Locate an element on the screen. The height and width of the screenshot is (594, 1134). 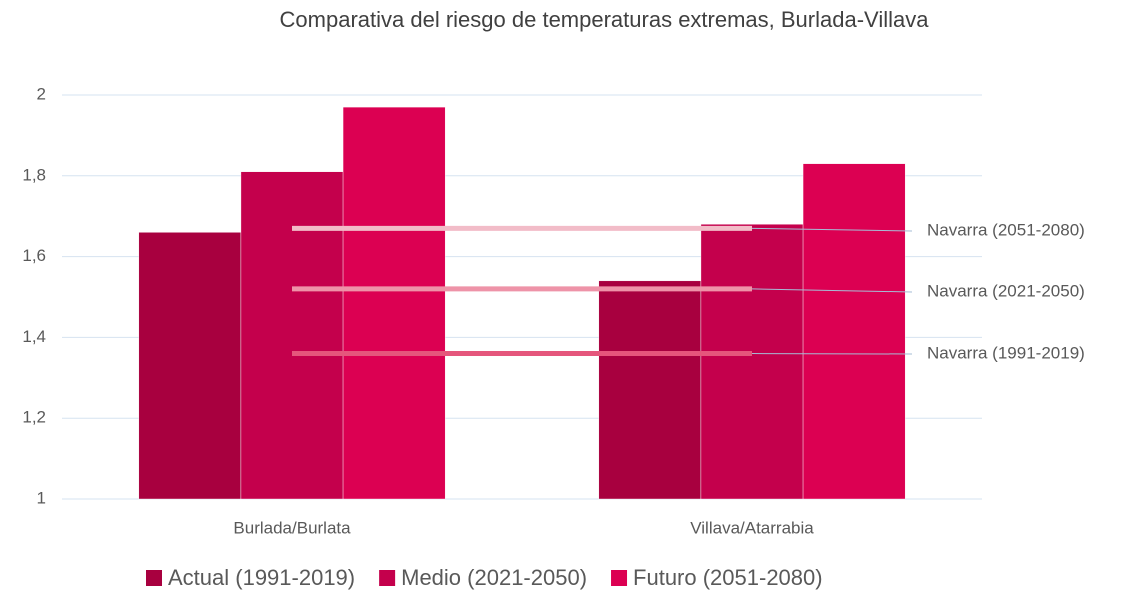
y-tick-label: 1,4 is located at coordinates (34, 336).